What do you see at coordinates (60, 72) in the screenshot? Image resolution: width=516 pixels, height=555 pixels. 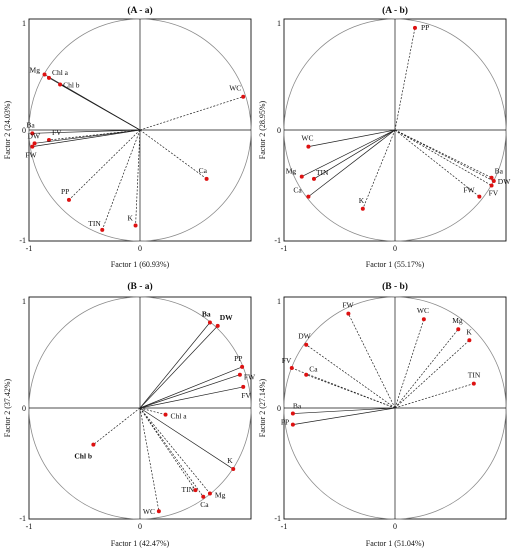 I see `variable-label: Chl a` at bounding box center [60, 72].